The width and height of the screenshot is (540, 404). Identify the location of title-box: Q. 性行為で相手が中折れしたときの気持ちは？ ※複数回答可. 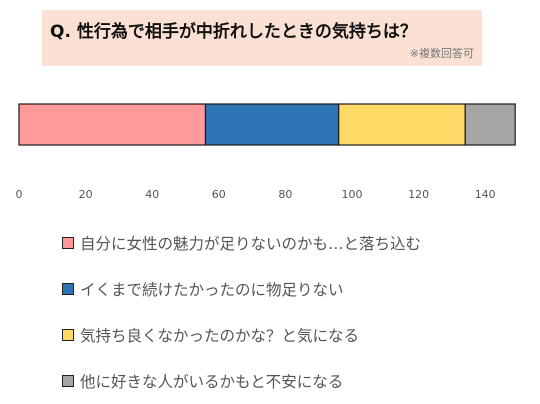
(262, 38).